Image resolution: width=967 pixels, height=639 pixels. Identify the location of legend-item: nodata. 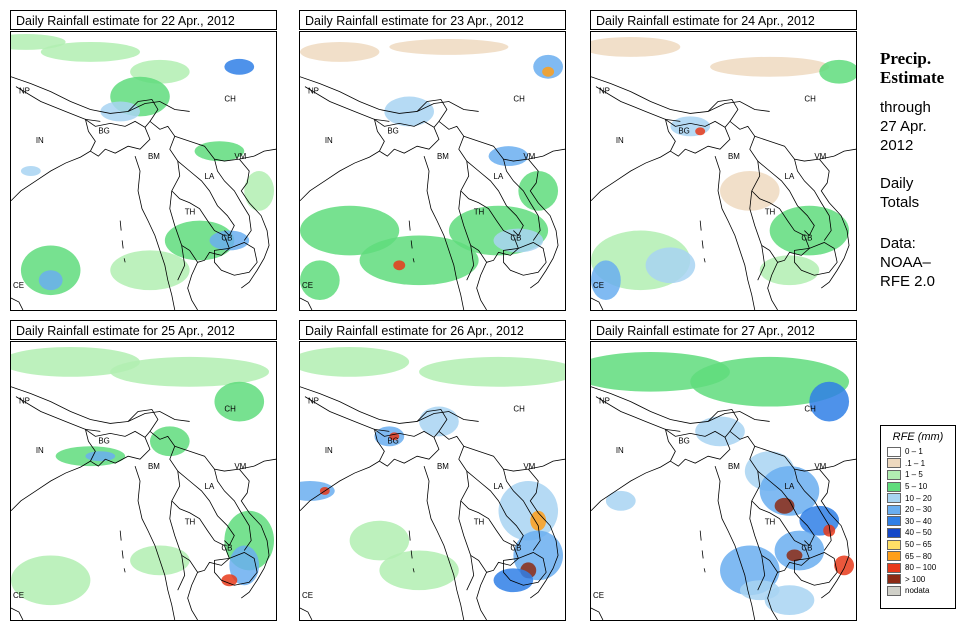
(918, 591).